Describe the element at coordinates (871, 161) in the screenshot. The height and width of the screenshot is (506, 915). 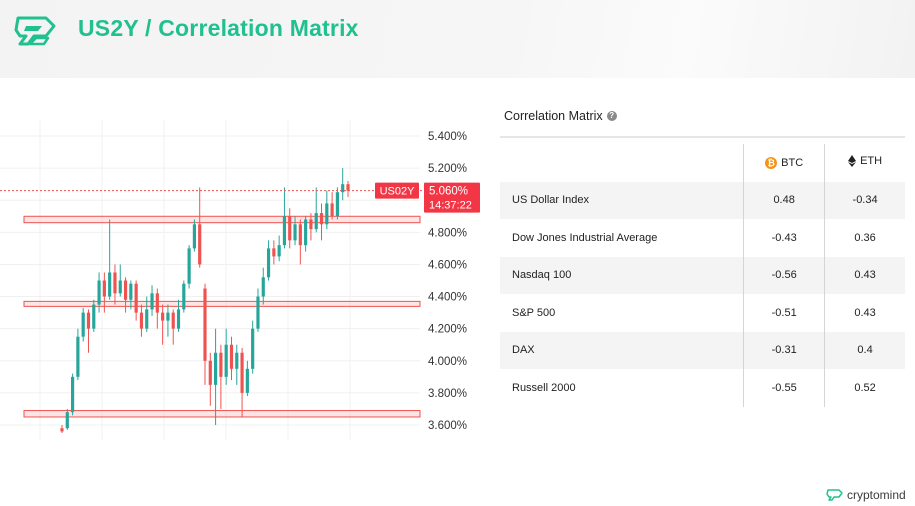
I see `eth-column-label: ETH` at that location.